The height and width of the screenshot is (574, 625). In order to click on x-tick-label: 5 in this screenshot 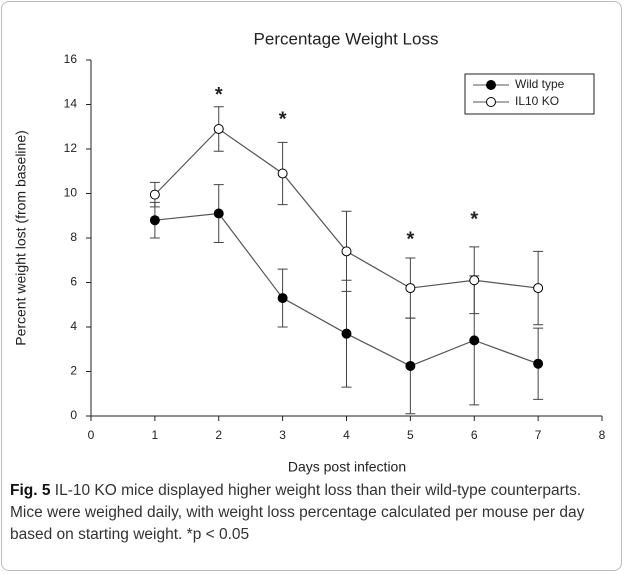, I will do `click(410, 435)`.